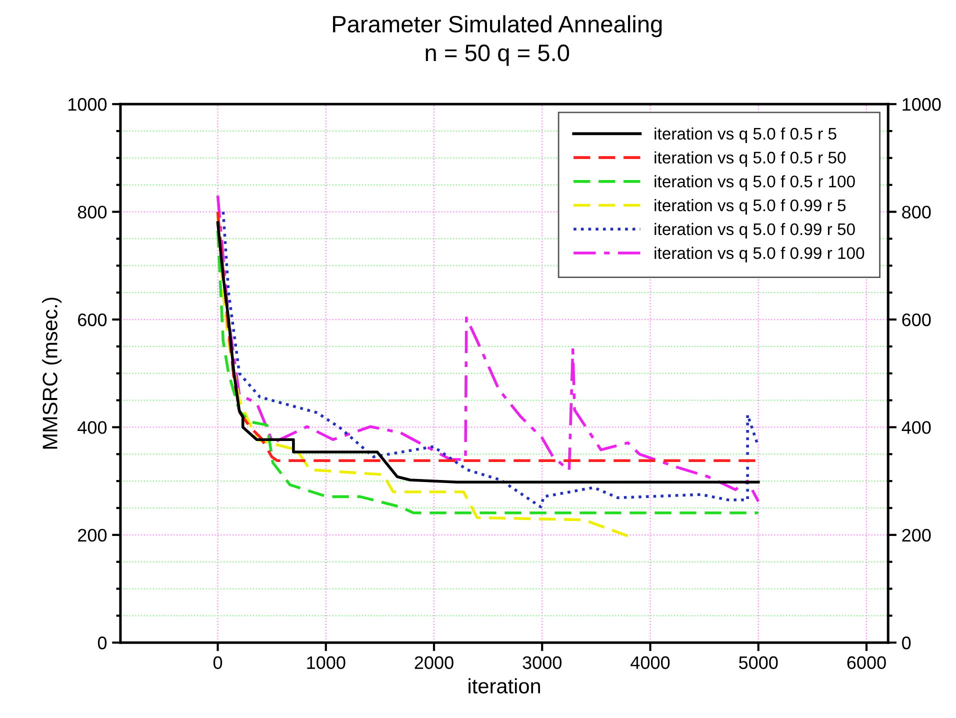  What do you see at coordinates (504, 686) in the screenshot?
I see `x-axis-title: iteration` at bounding box center [504, 686].